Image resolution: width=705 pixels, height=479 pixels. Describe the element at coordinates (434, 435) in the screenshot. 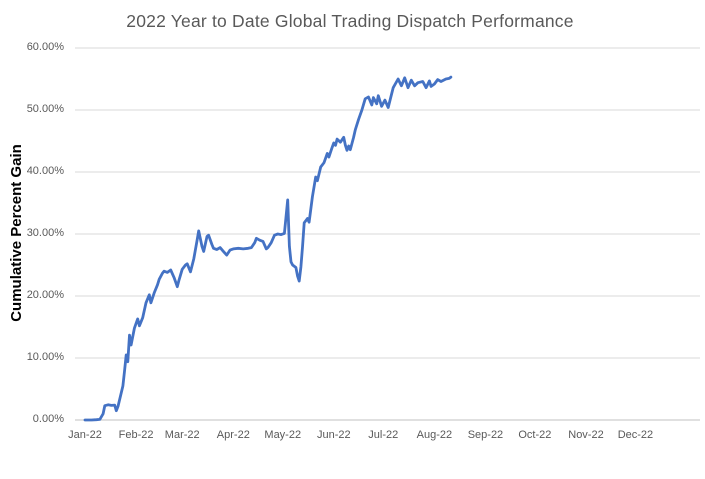

I see `x-tick-label: Aug-22` at that location.